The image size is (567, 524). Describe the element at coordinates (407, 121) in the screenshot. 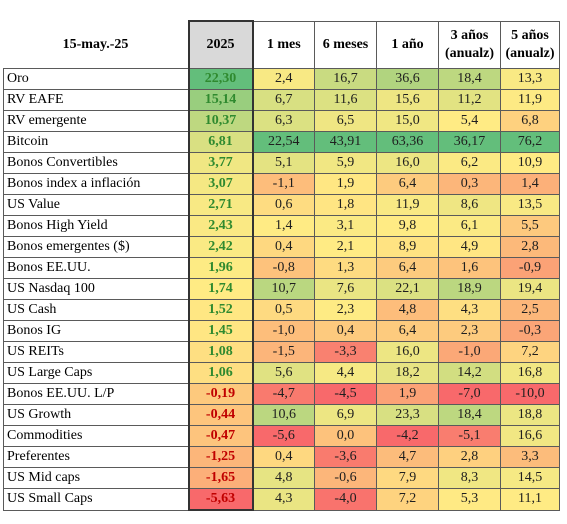

I see `cell-1-year: 15,0` at that location.